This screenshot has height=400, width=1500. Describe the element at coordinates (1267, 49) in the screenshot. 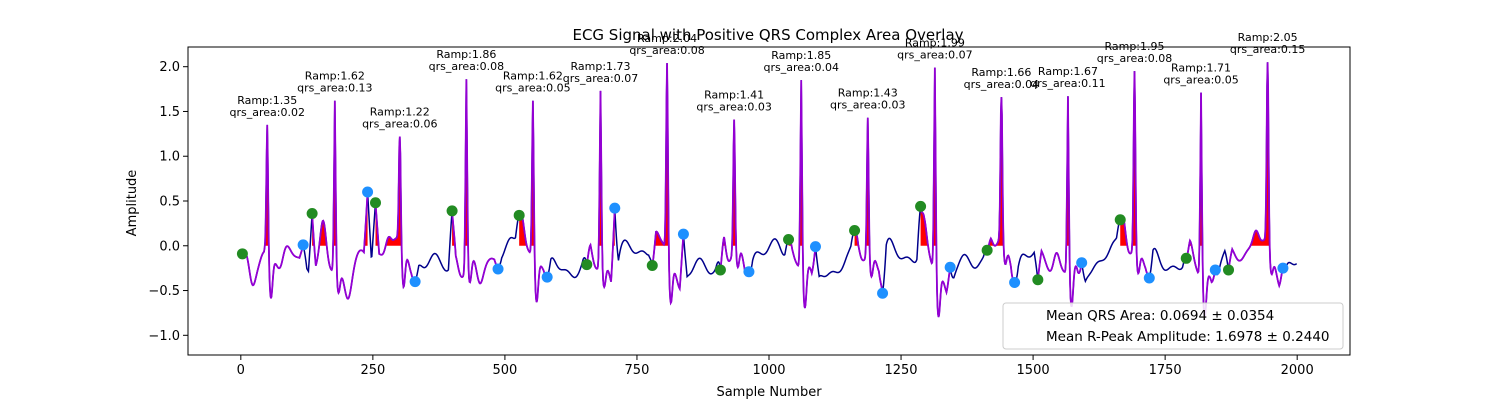

I see `r-peak-annotation-line-15-1: qrs_area:0.15` at that location.